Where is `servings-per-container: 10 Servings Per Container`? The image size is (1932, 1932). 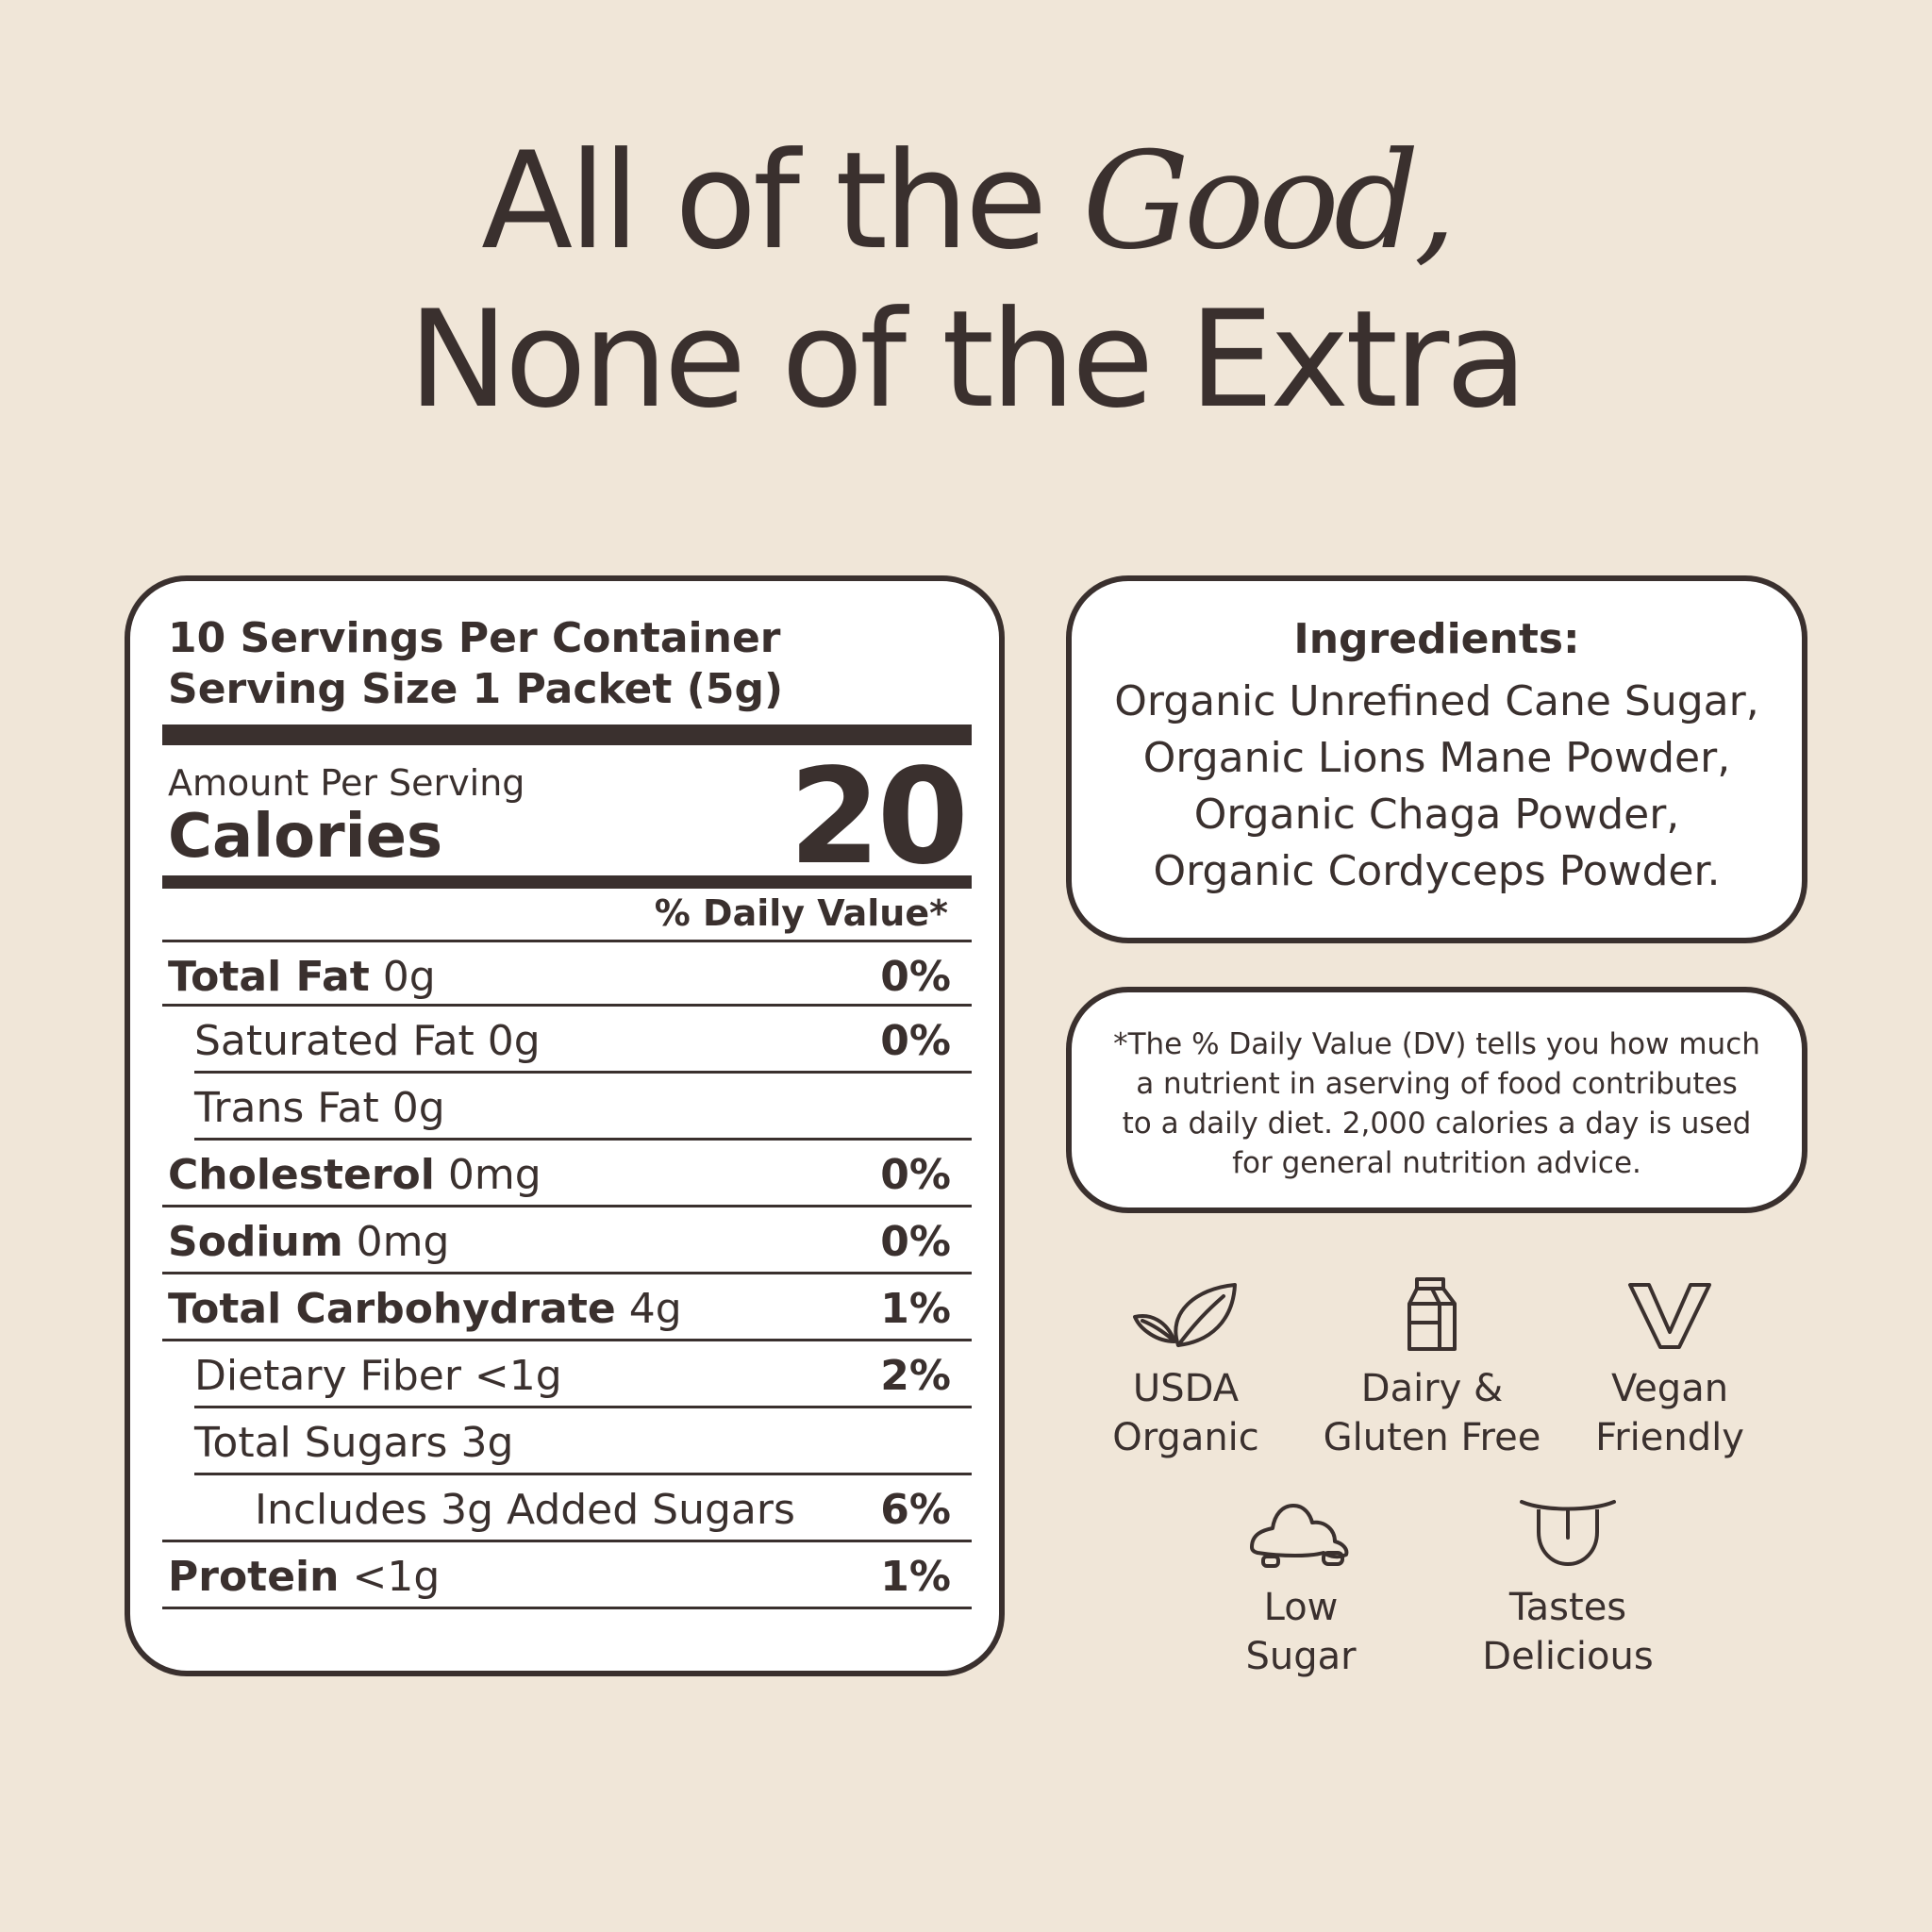
servings-per-container: 10 Servings Per Container is located at coordinates (475, 638).